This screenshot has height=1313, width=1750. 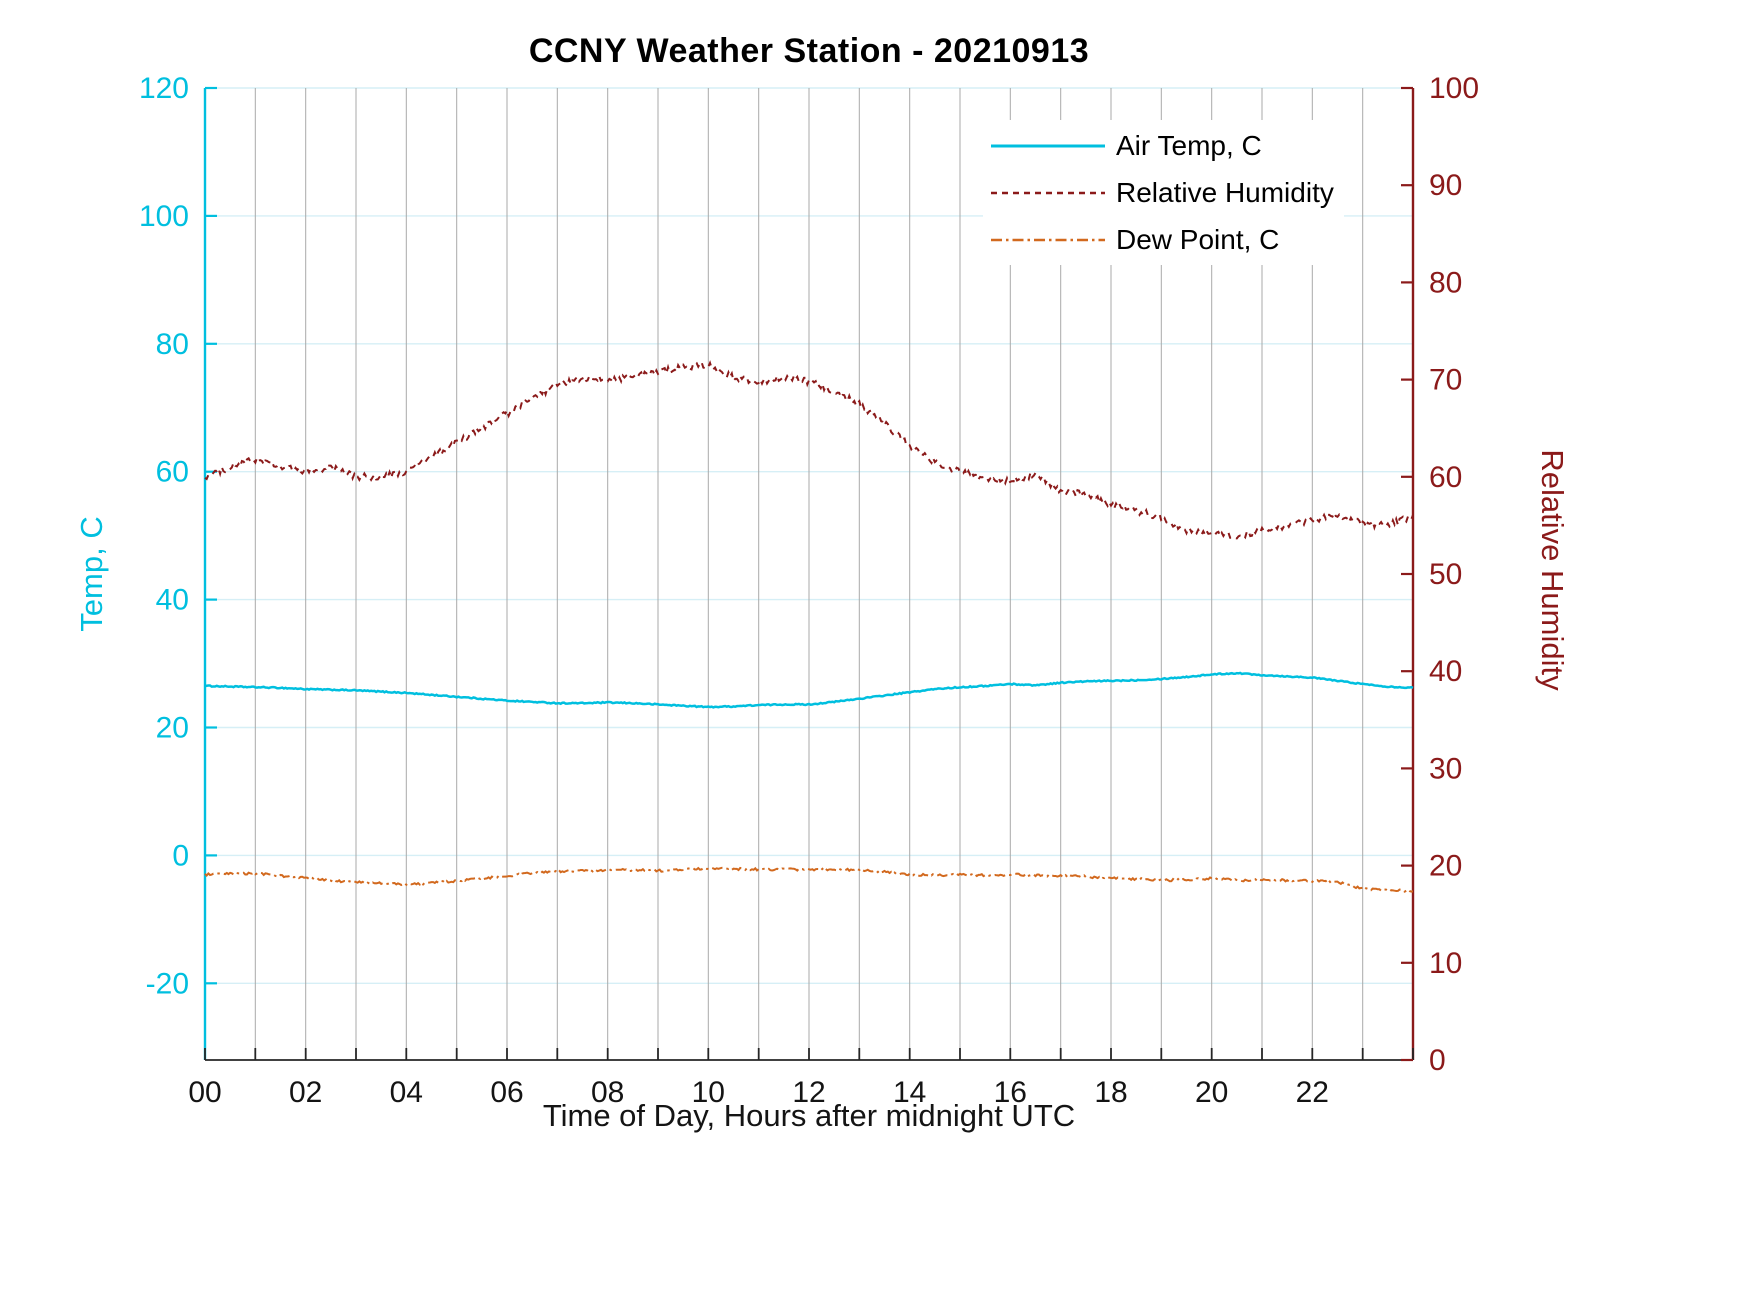 What do you see at coordinates (809, 690) in the screenshot?
I see `air-temp-c-line` at bounding box center [809, 690].